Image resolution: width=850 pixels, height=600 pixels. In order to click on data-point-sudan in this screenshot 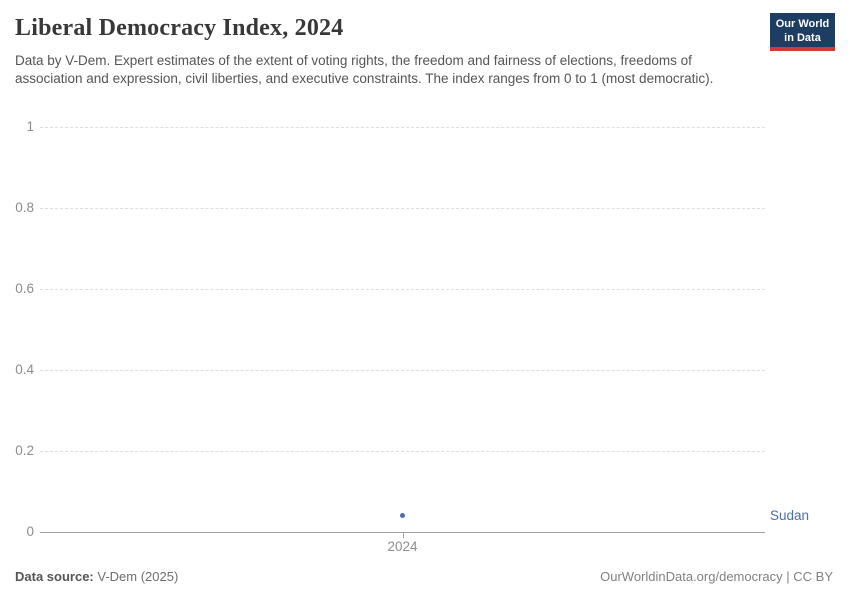, I will do `click(402, 516)`.